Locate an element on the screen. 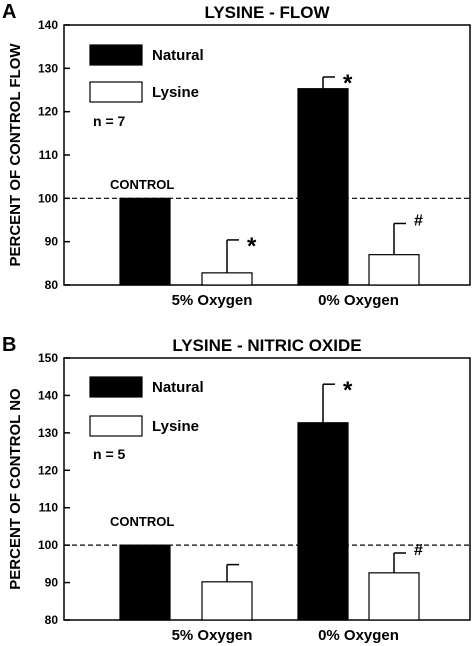 This screenshot has height=646, width=474. chart-title: LYSINE - FLOW is located at coordinates (268, 12).